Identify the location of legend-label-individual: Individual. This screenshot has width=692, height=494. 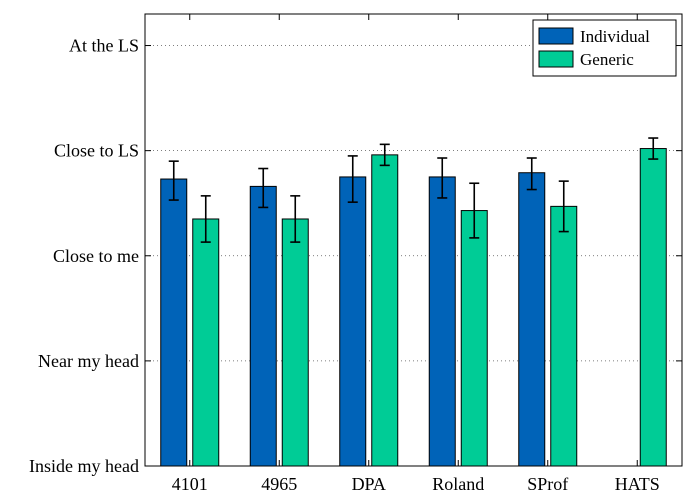
(615, 36).